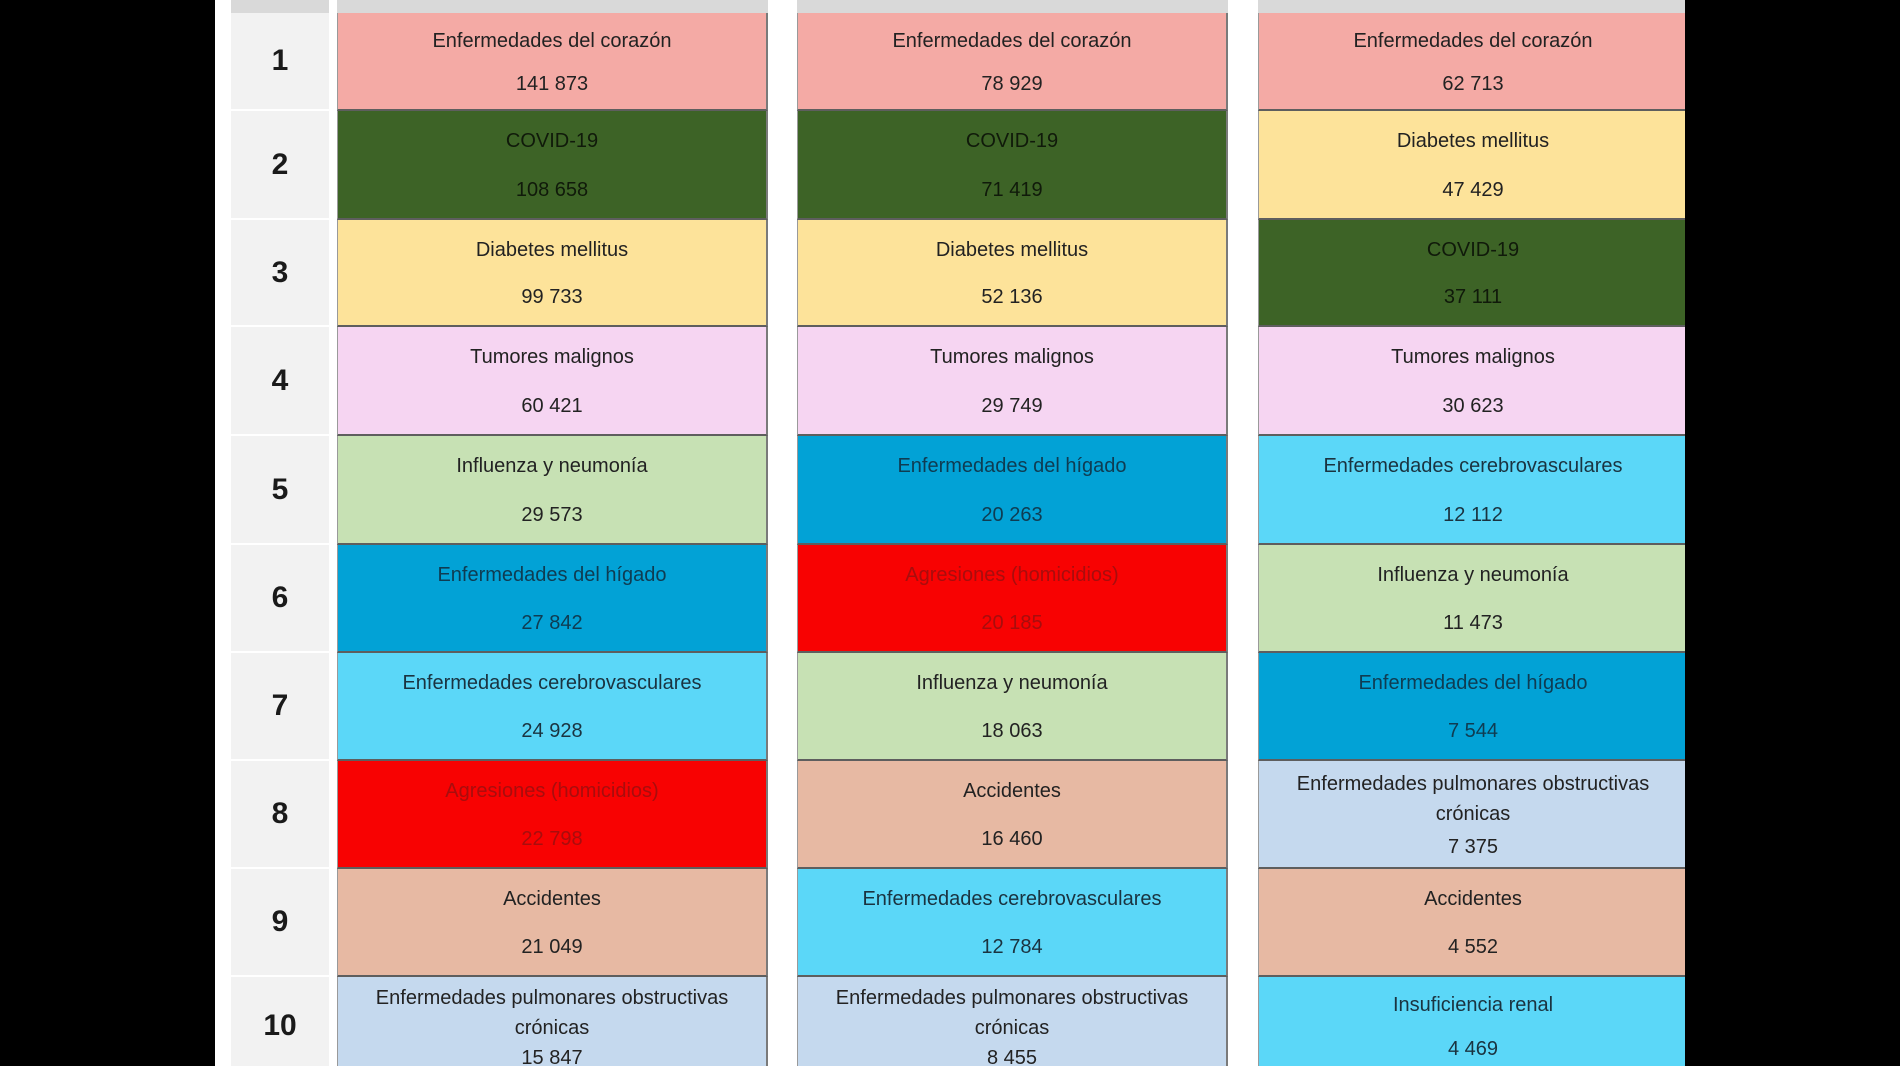 This screenshot has height=1066, width=1900. Describe the element at coordinates (1012, 1056) in the screenshot. I see `death-count: 8 455` at that location.